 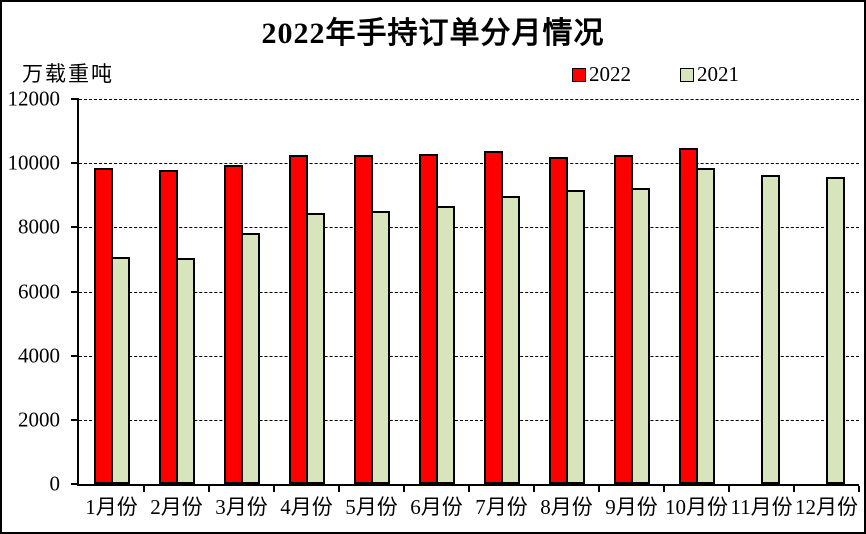 What do you see at coordinates (445, 345) in the screenshot?
I see `bar-2021-6月份` at bounding box center [445, 345].